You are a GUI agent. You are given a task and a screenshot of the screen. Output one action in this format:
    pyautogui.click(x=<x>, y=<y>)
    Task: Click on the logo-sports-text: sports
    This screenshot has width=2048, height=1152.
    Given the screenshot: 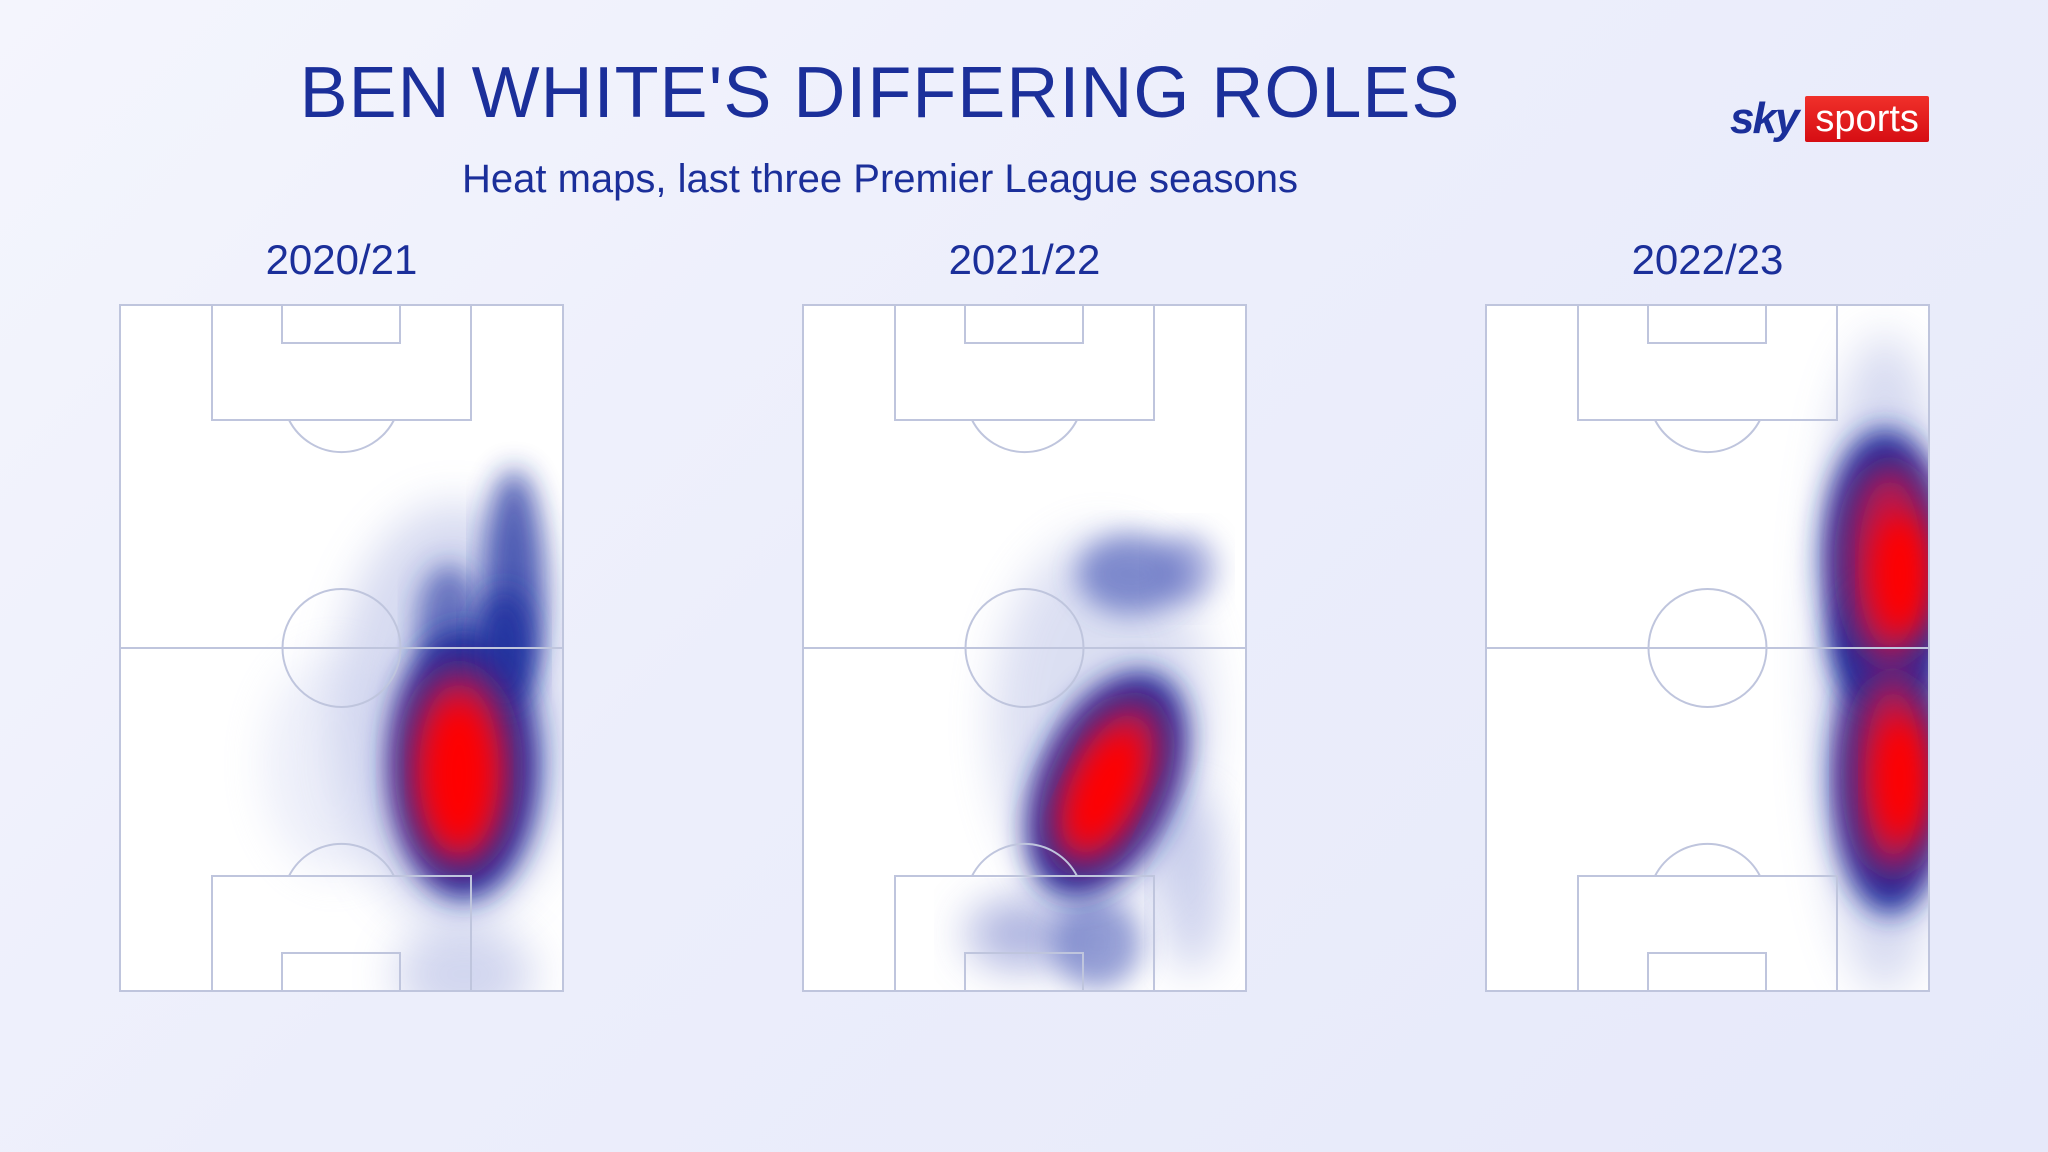 What is the action you would take?
    pyautogui.click(x=1867, y=119)
    